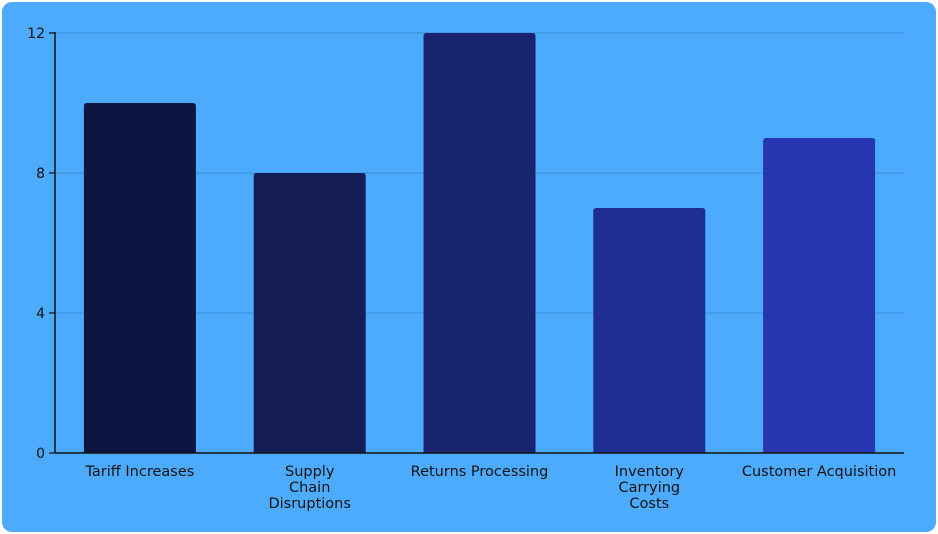  I want to click on y-tick-label: 0, so click(40, 454).